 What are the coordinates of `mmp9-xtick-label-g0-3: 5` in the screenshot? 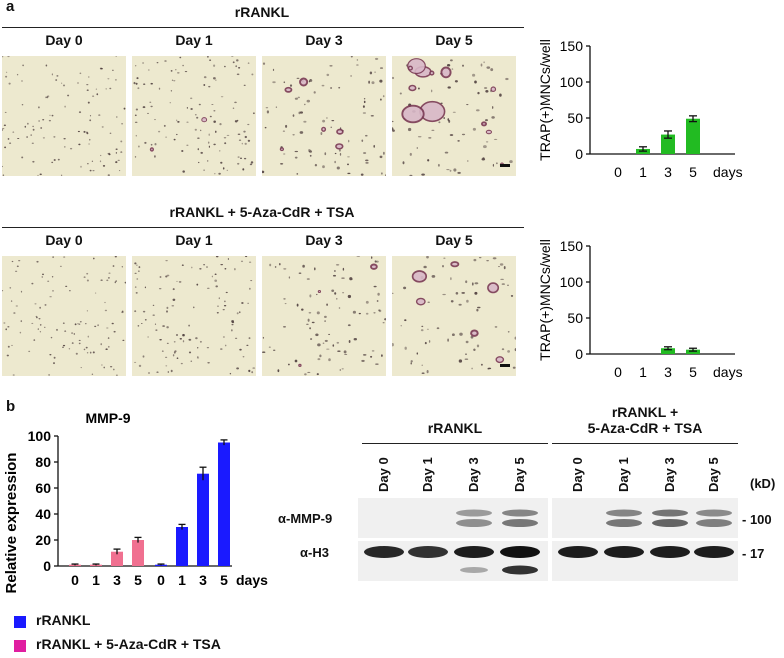 It's located at (138, 580).